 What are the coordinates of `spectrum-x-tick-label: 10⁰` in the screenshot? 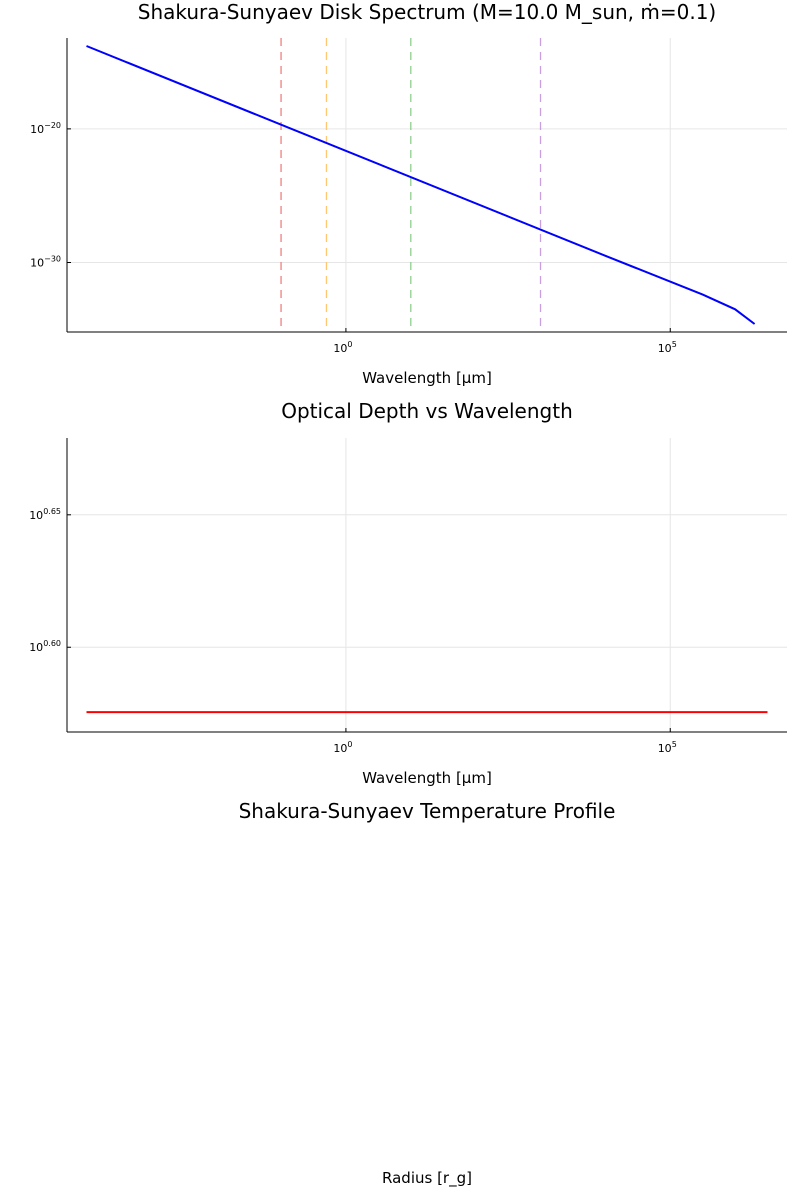 It's located at (342, 347).